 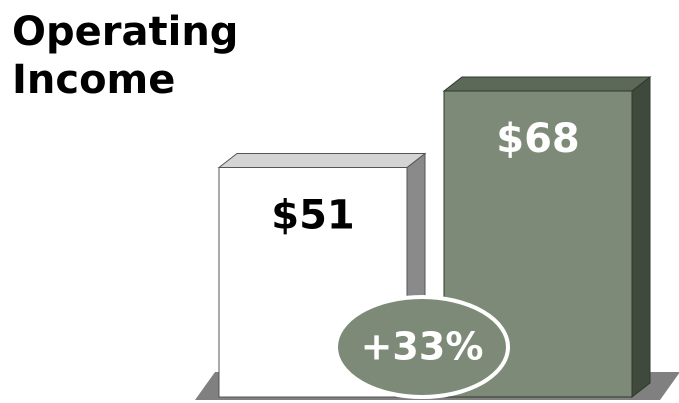 I want to click on value-label: $51, so click(x=313, y=216).